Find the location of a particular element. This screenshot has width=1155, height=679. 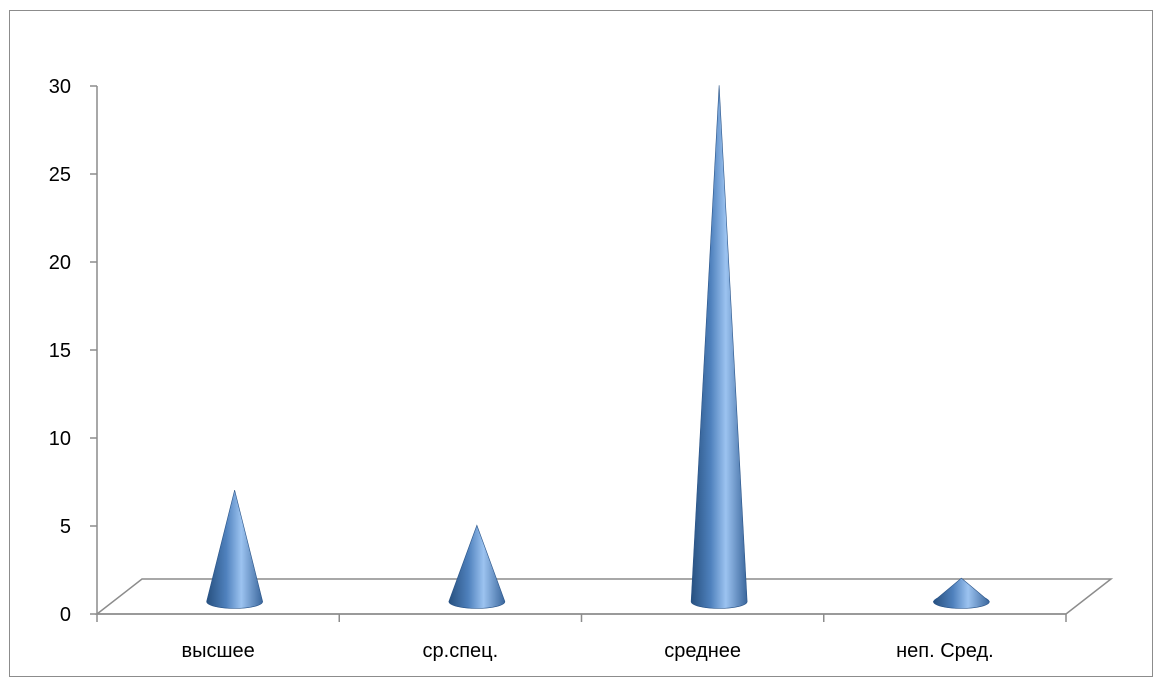

cone-среднее is located at coordinates (719, 347).